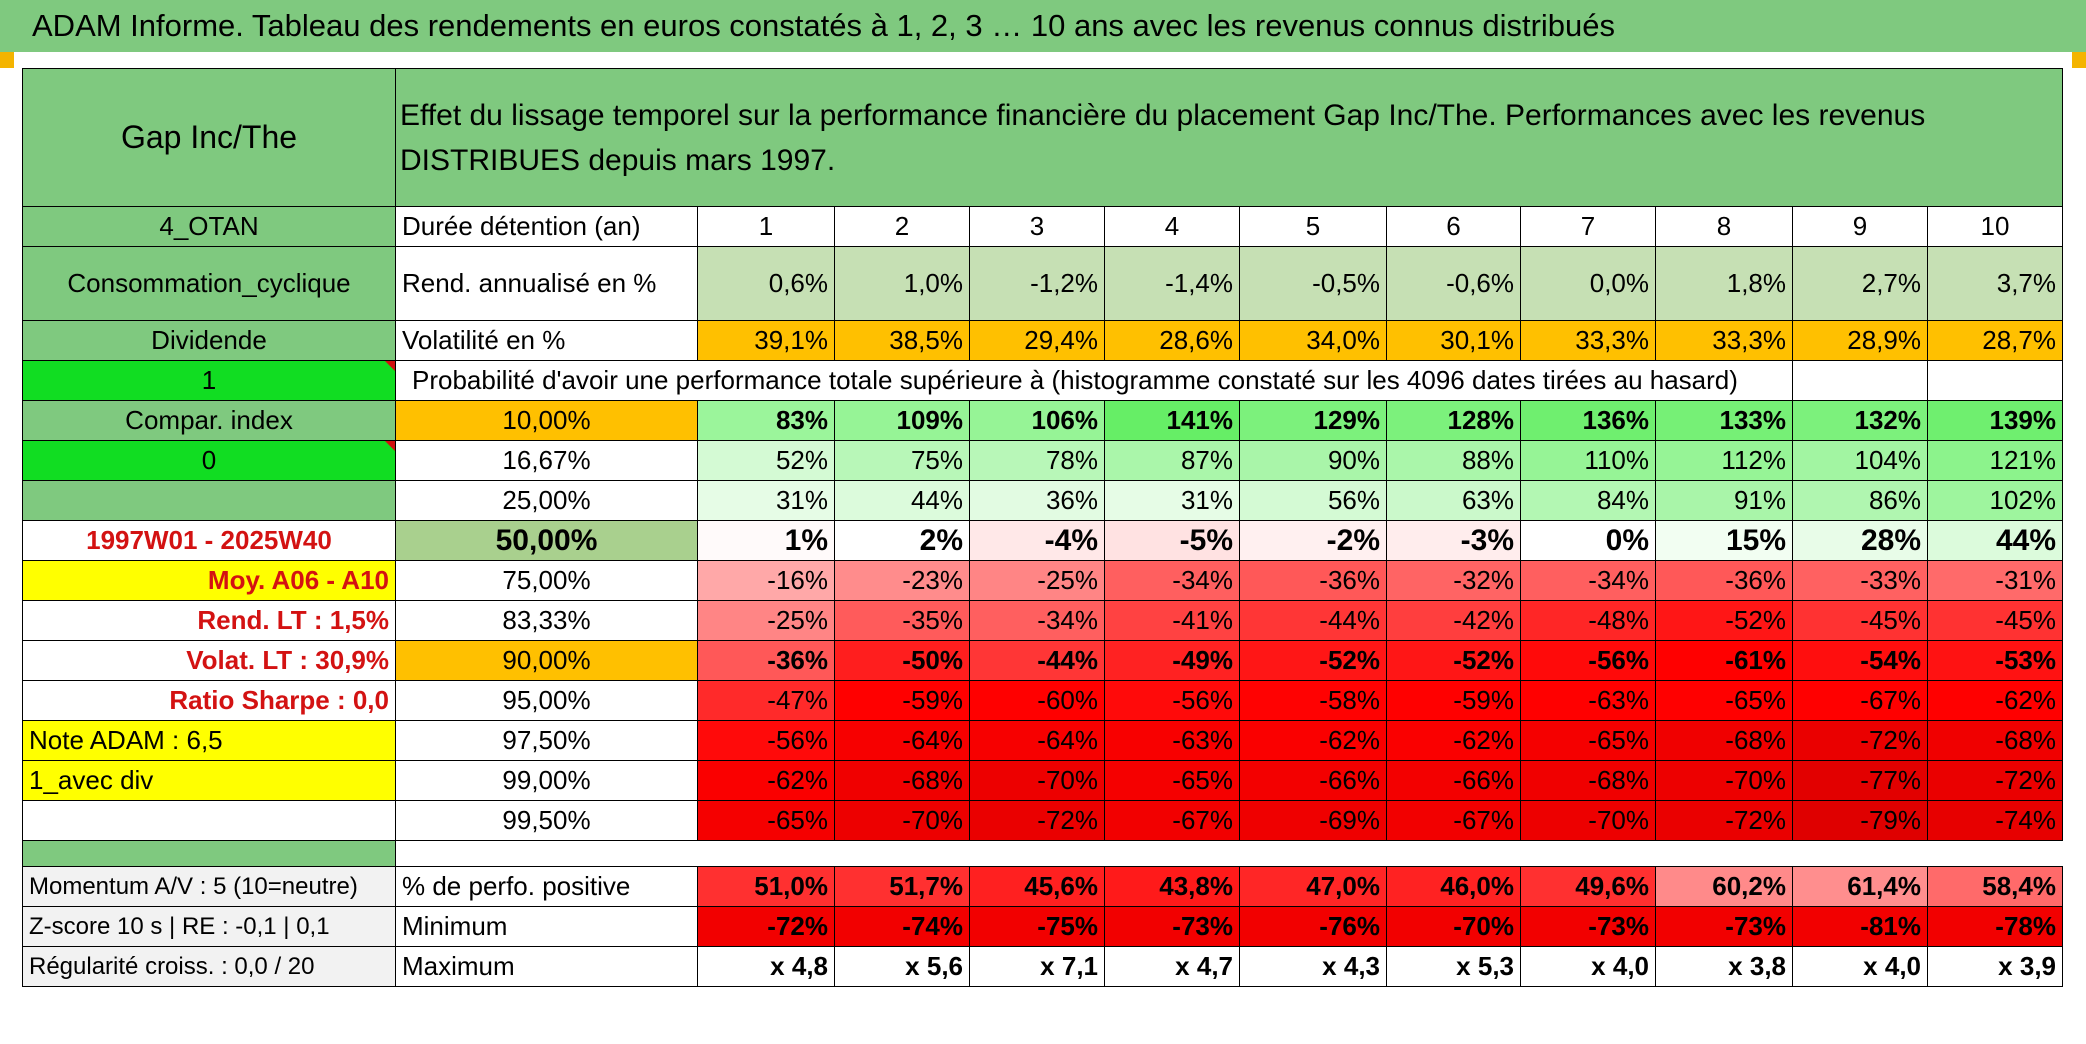 The width and height of the screenshot is (2086, 1044). I want to click on quantile-label: 25,00%, so click(546, 500).